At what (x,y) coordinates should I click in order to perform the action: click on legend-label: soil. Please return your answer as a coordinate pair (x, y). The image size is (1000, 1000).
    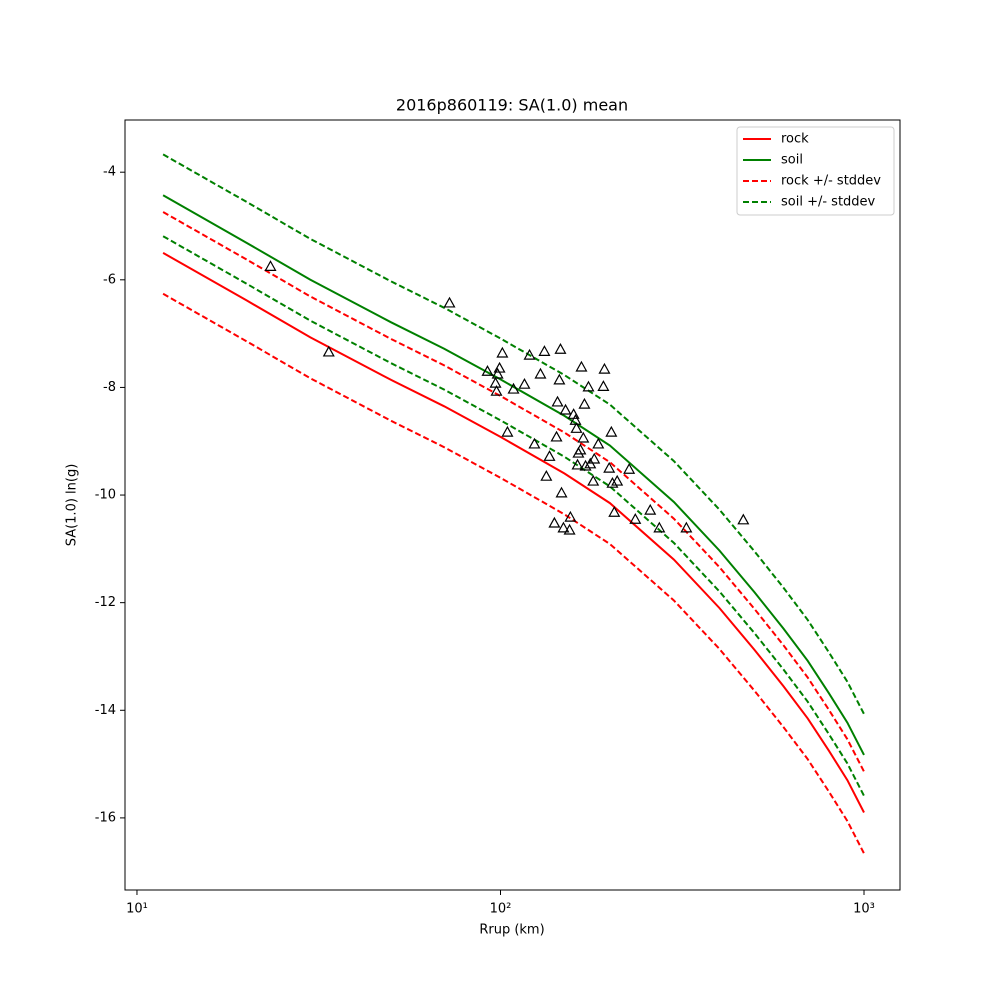
    Looking at the image, I should click on (792, 160).